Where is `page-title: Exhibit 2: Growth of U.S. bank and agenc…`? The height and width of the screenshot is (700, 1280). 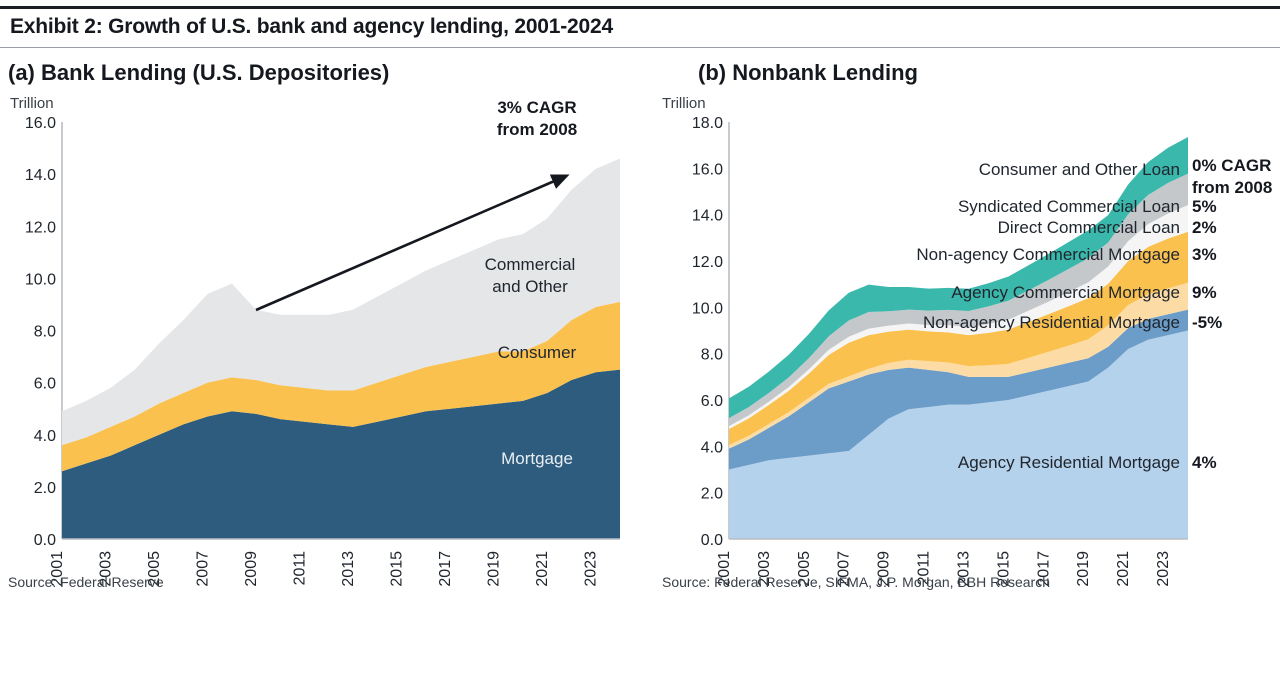 page-title: Exhibit 2: Growth of U.S. bank and agenc… is located at coordinates (311, 26).